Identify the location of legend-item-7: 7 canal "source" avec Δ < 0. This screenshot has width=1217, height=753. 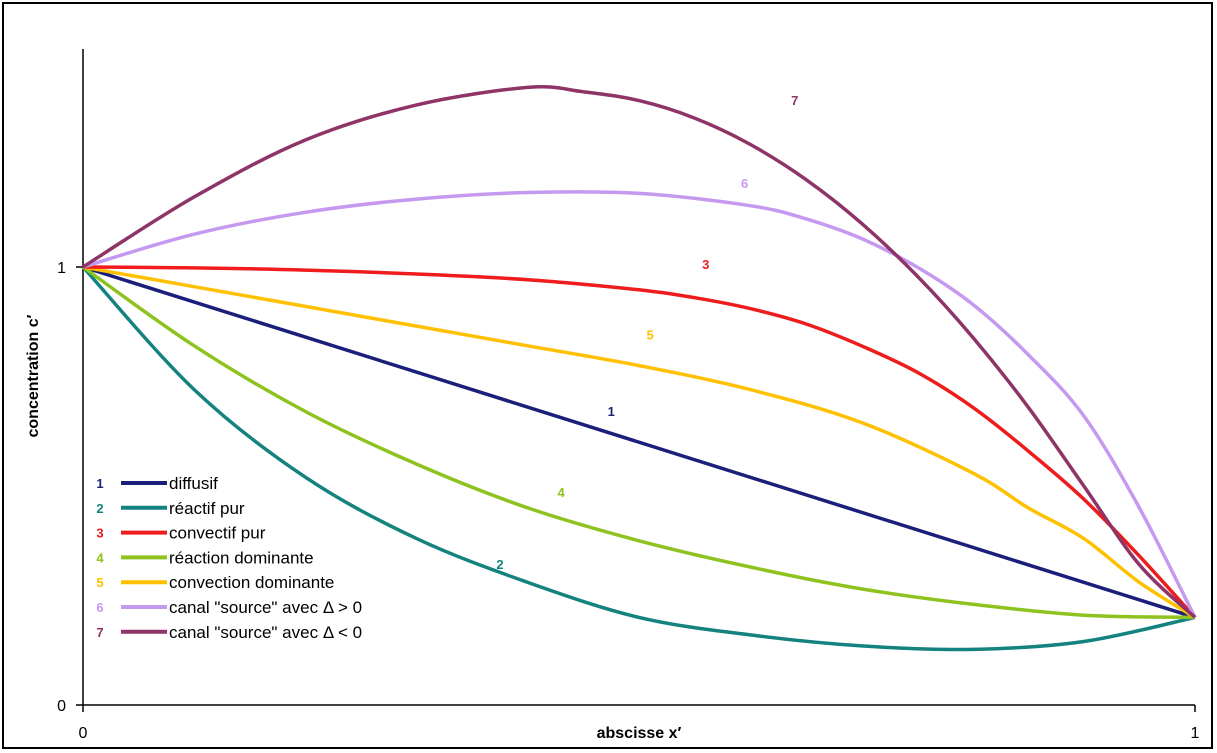
(229, 632).